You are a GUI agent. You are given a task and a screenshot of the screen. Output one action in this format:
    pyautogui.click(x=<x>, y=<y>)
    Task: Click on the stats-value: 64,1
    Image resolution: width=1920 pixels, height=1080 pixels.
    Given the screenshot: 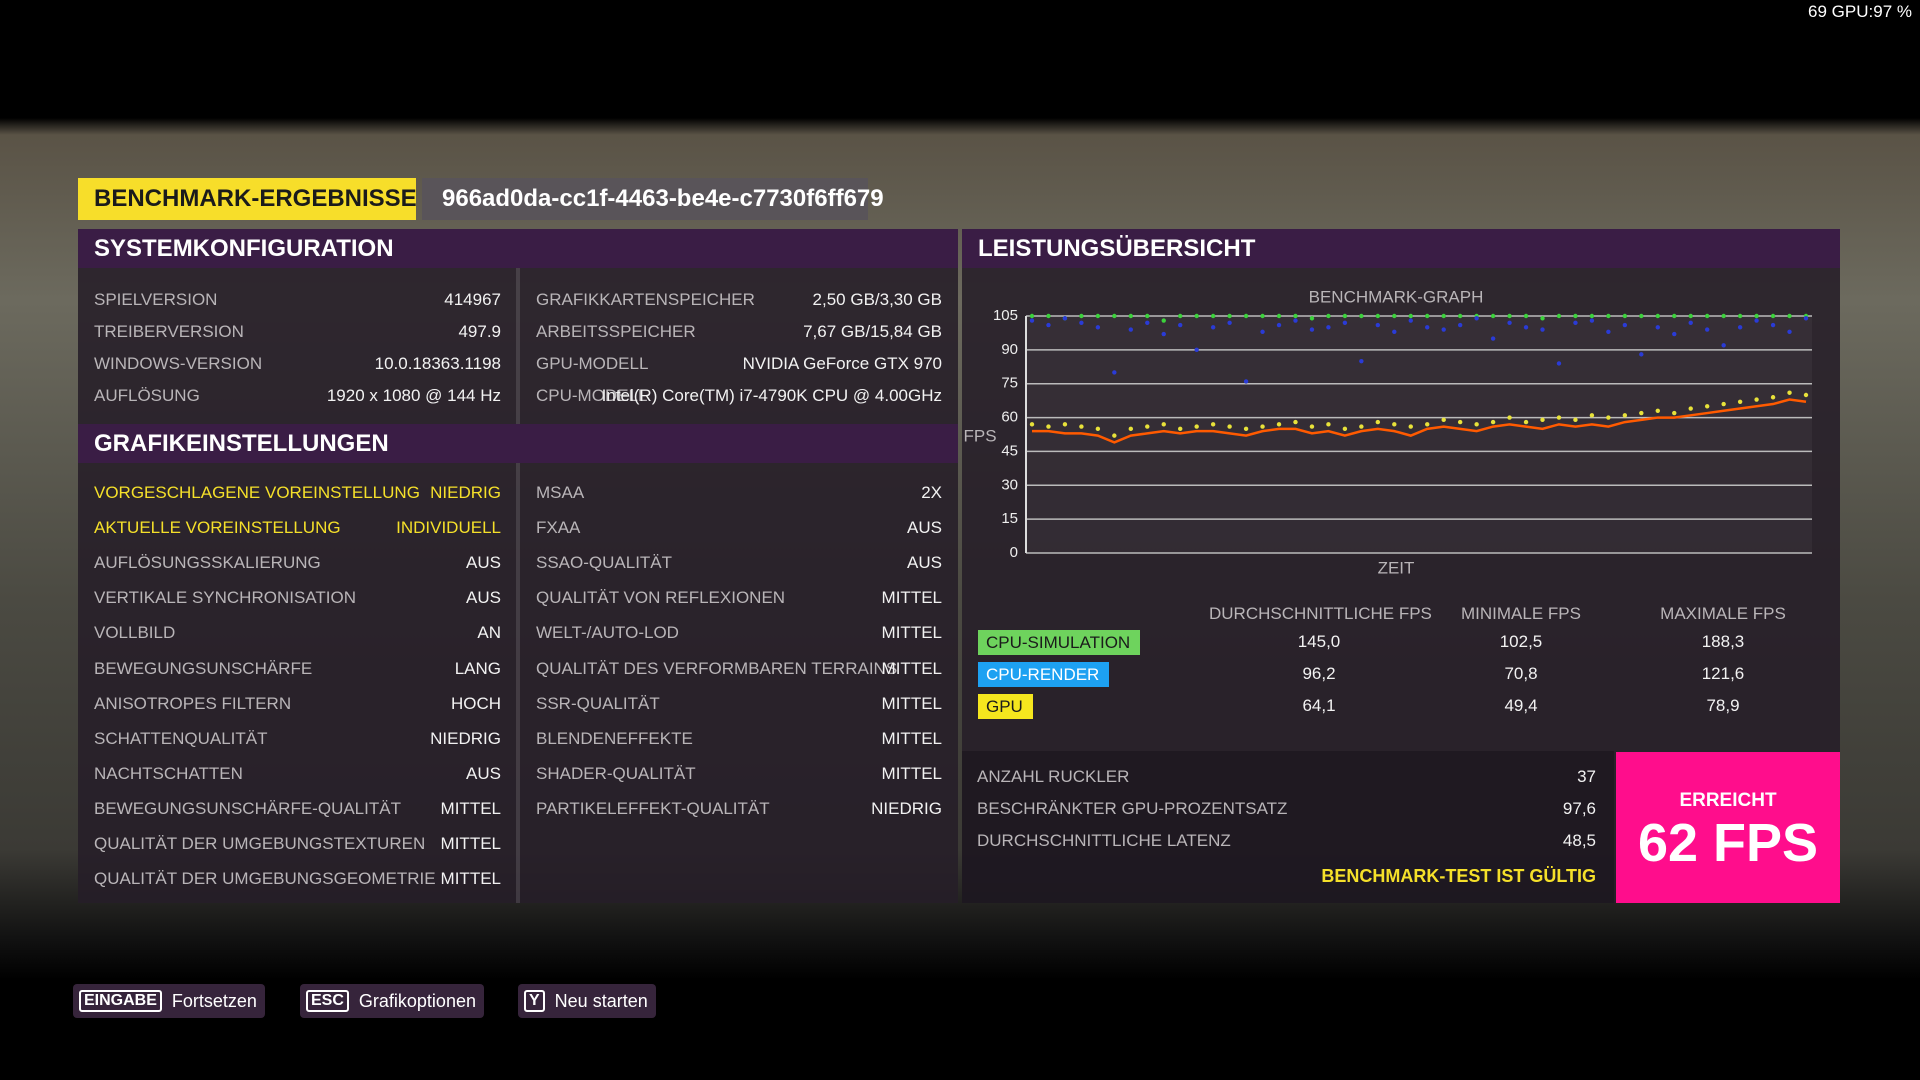 What is the action you would take?
    pyautogui.click(x=1319, y=705)
    